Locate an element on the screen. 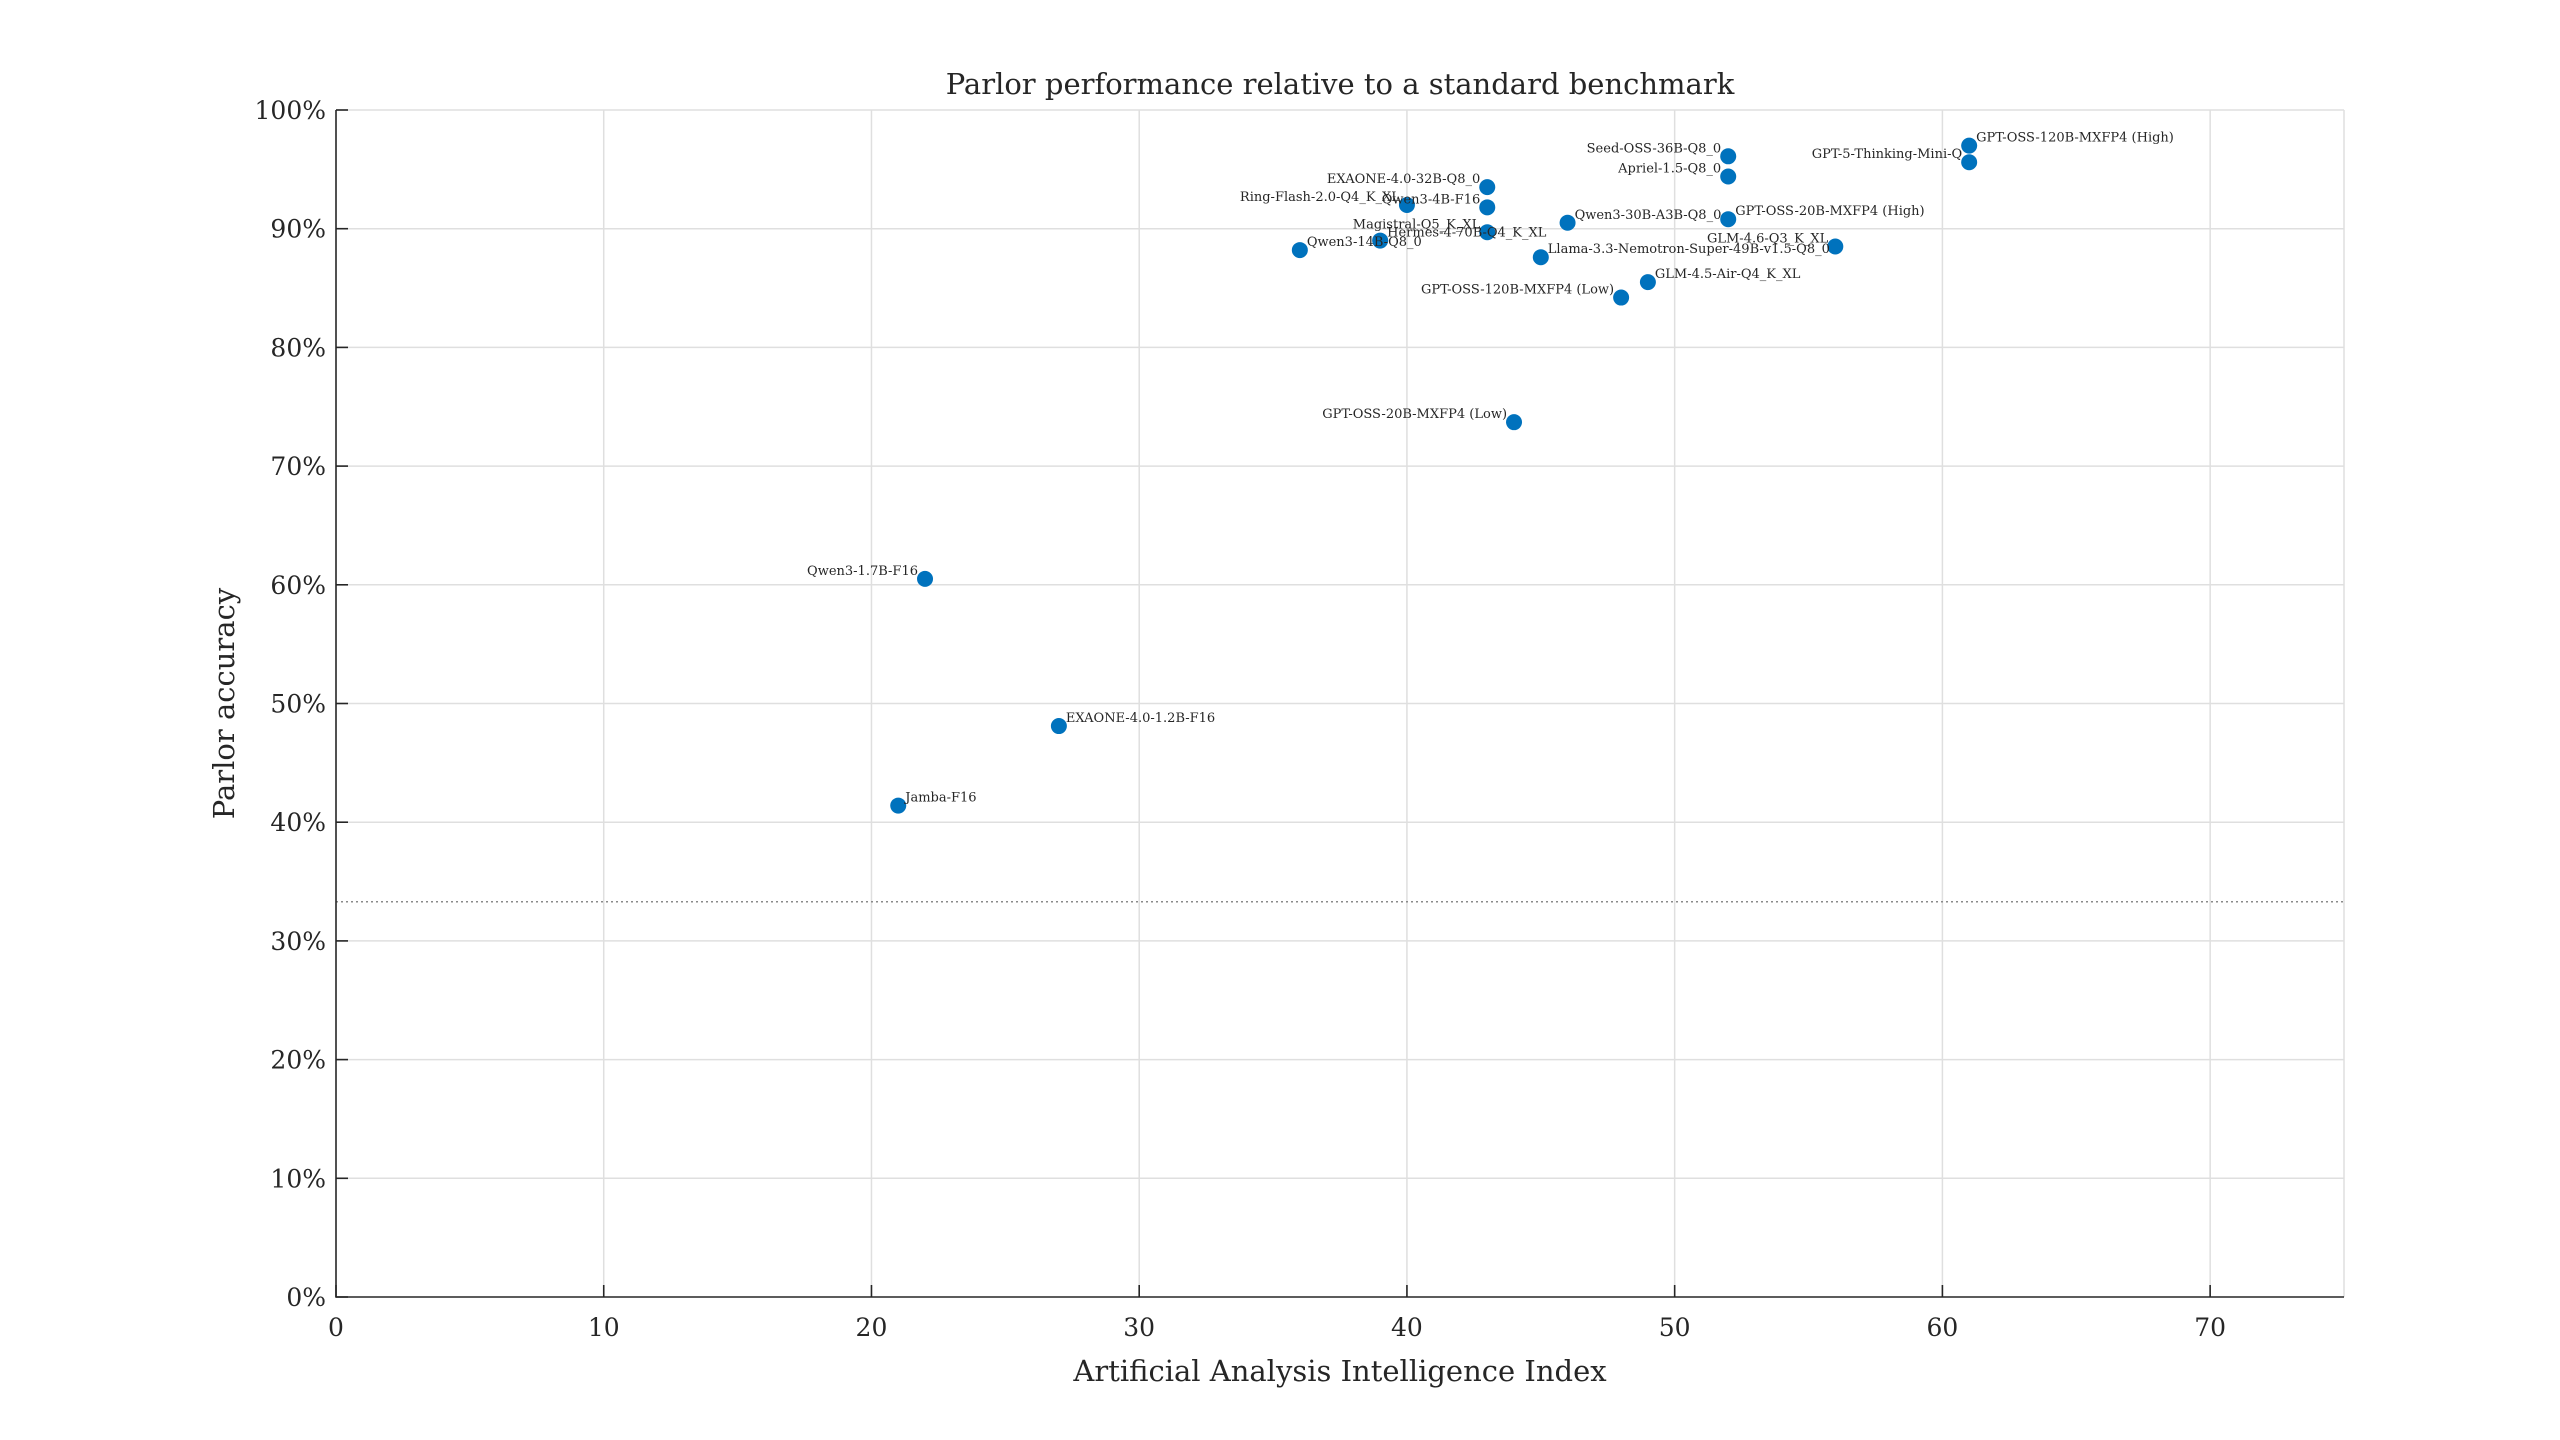 The image size is (2560, 1440). x-tick-label: 0 is located at coordinates (336, 1327).